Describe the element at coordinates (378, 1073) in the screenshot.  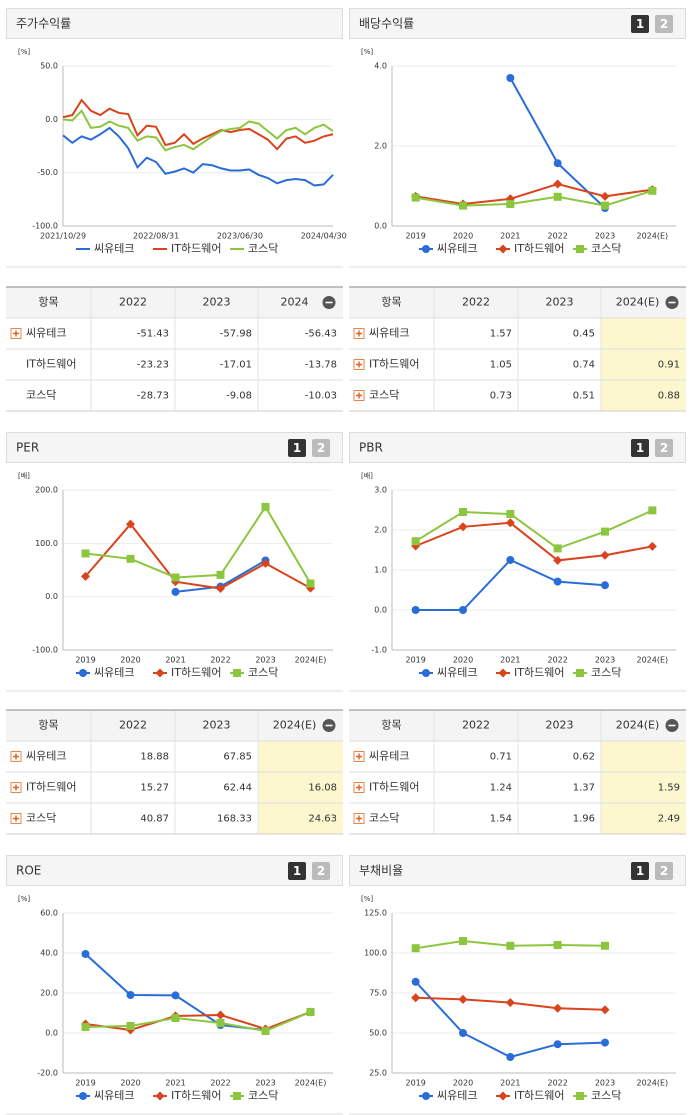
I see `y-tick-label: 25.0` at that location.